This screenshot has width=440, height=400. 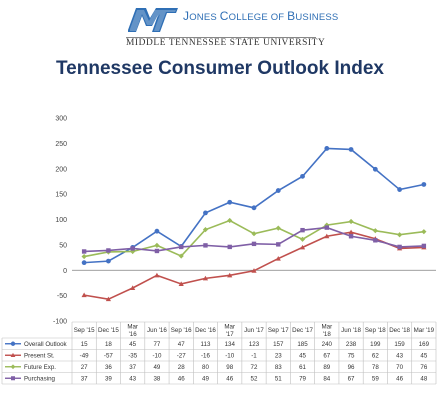 I want to click on data-table-cell: 83, so click(x=278, y=367).